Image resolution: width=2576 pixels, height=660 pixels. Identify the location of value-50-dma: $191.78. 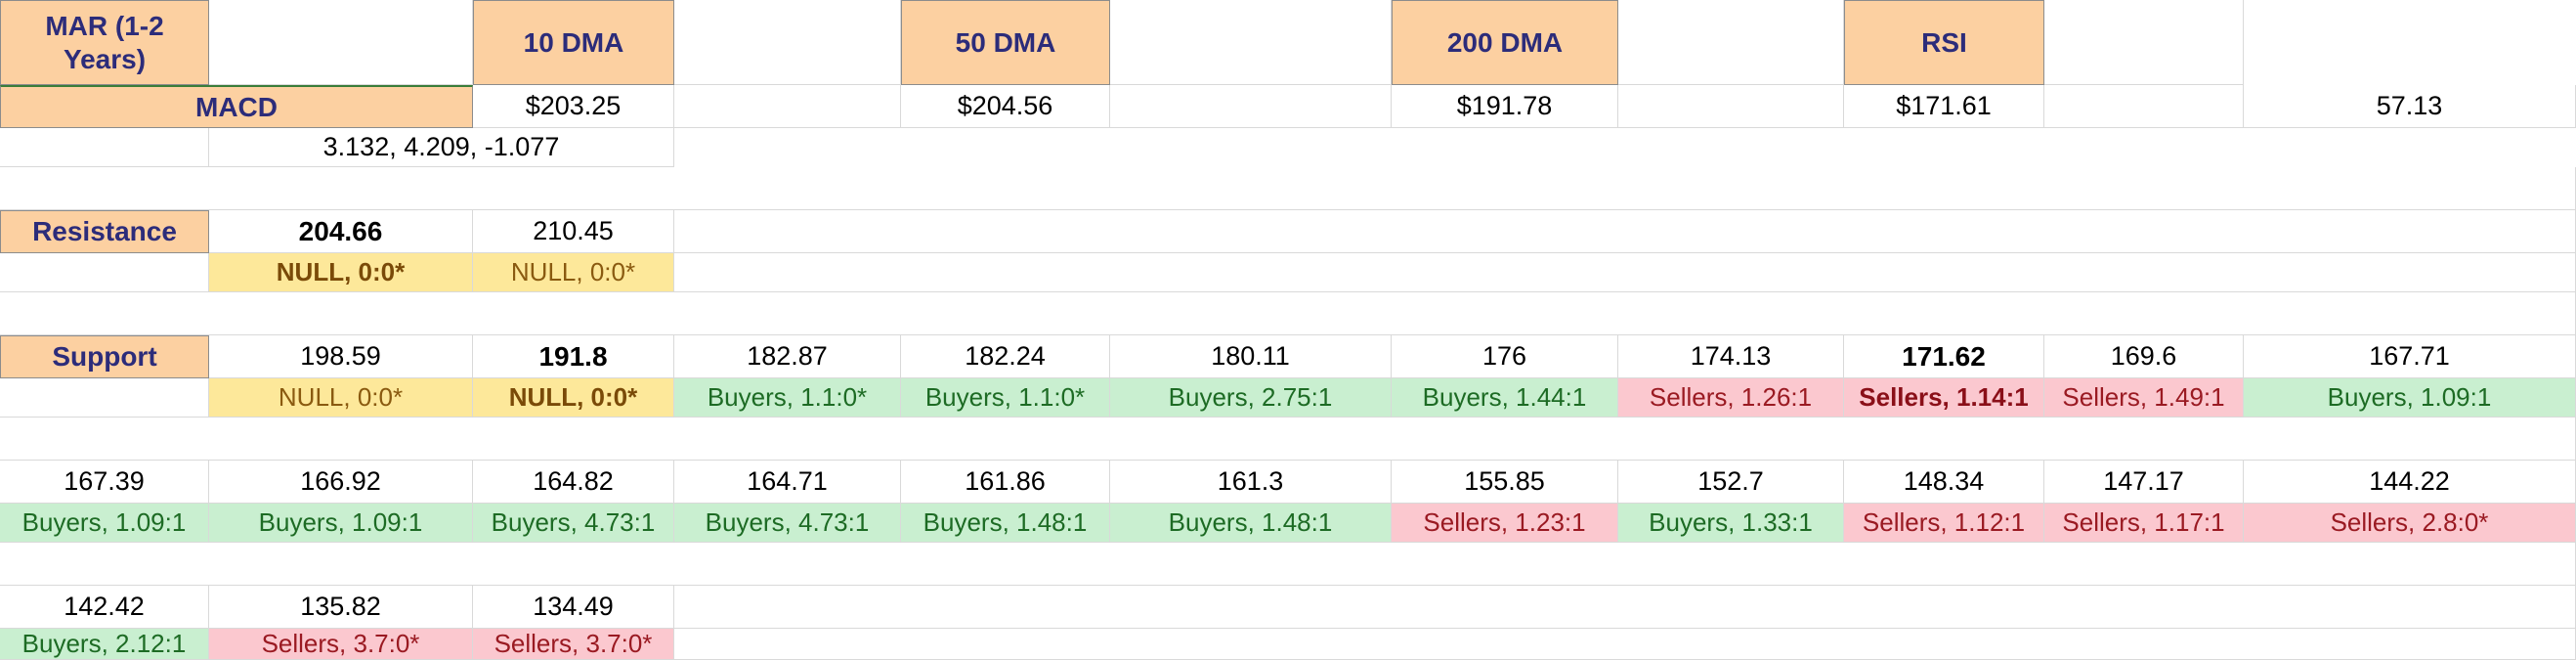
(1505, 106).